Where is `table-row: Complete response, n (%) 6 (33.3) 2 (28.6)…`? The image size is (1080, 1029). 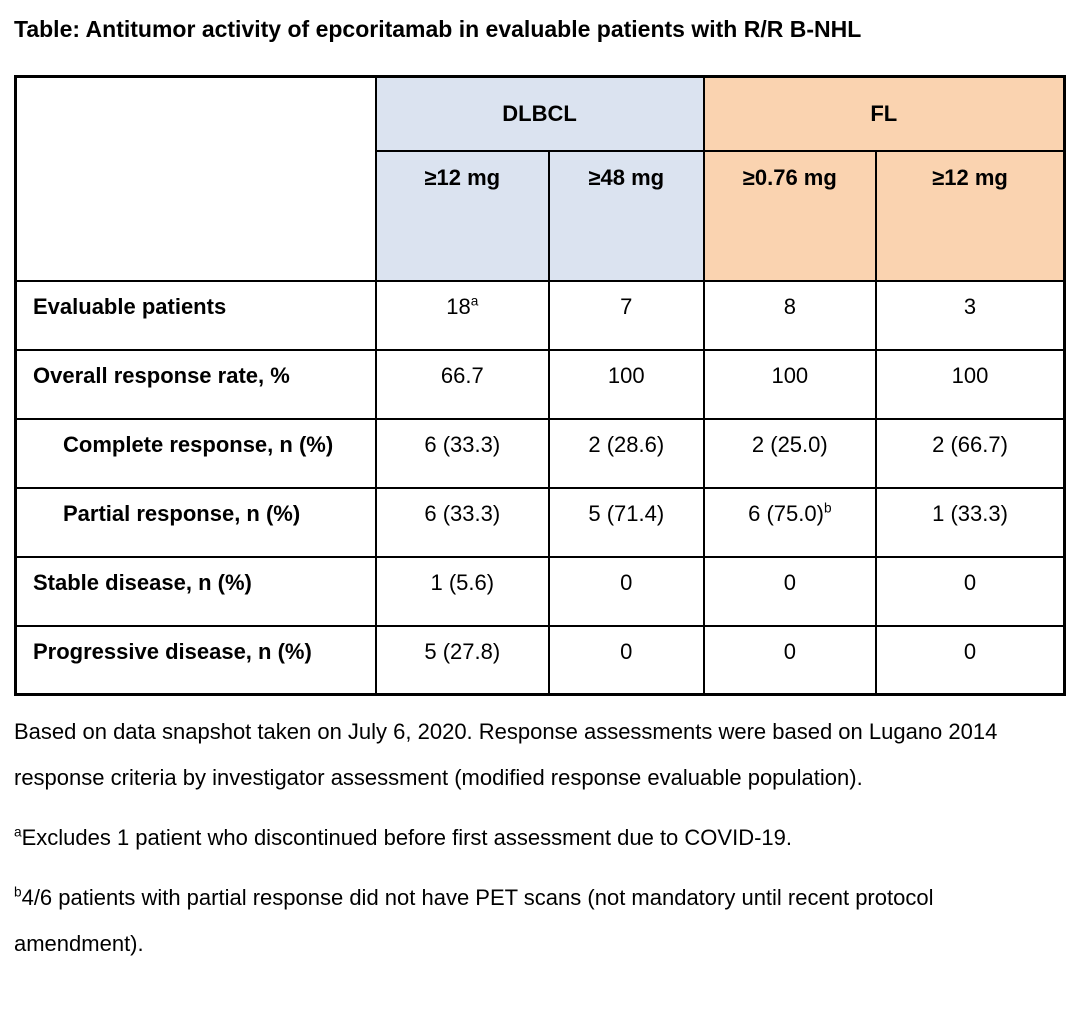
table-row: Complete response, n (%) 6 (33.3) 2 (28.6)… is located at coordinates (540, 453).